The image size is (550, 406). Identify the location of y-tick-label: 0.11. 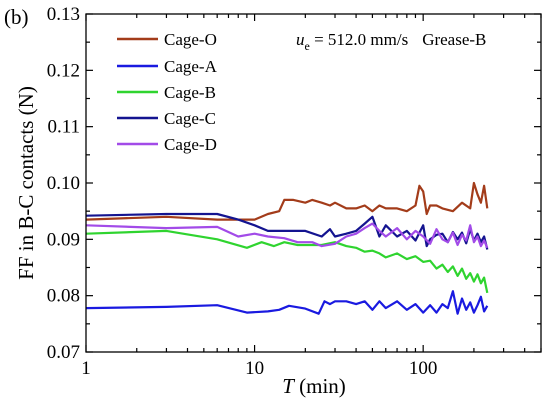
(63, 127).